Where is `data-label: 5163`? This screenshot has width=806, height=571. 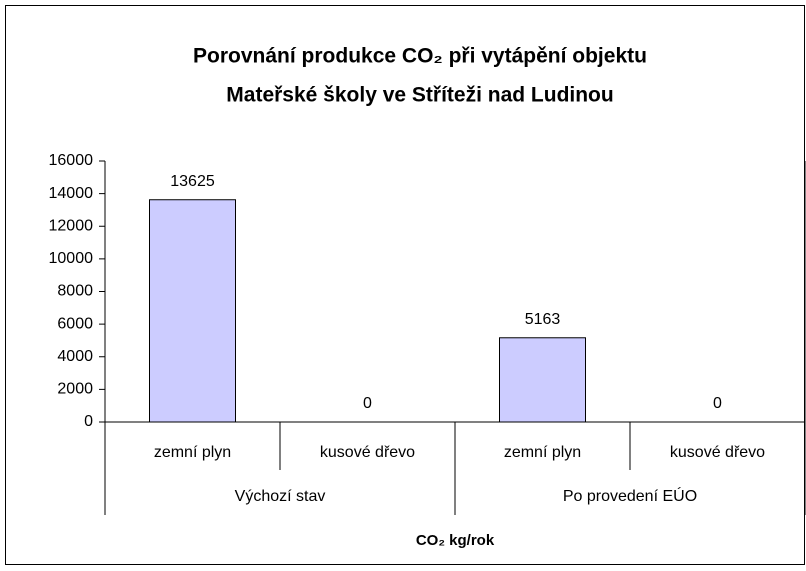
data-label: 5163 is located at coordinates (543, 319).